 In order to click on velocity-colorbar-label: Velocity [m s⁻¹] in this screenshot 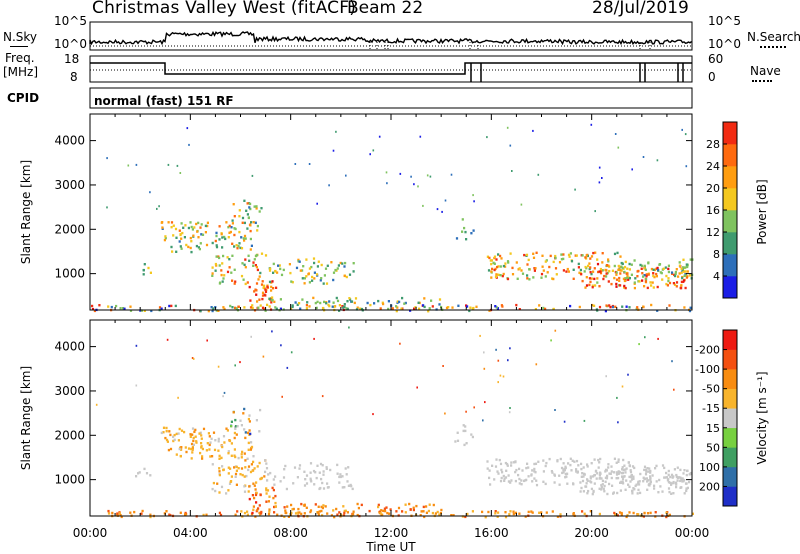, I will do `click(762, 417)`.